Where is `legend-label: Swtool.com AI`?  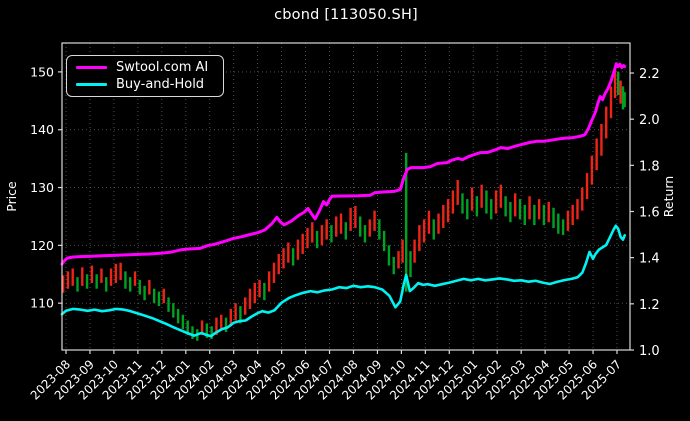
legend-label: Swtool.com AI is located at coordinates (162, 67).